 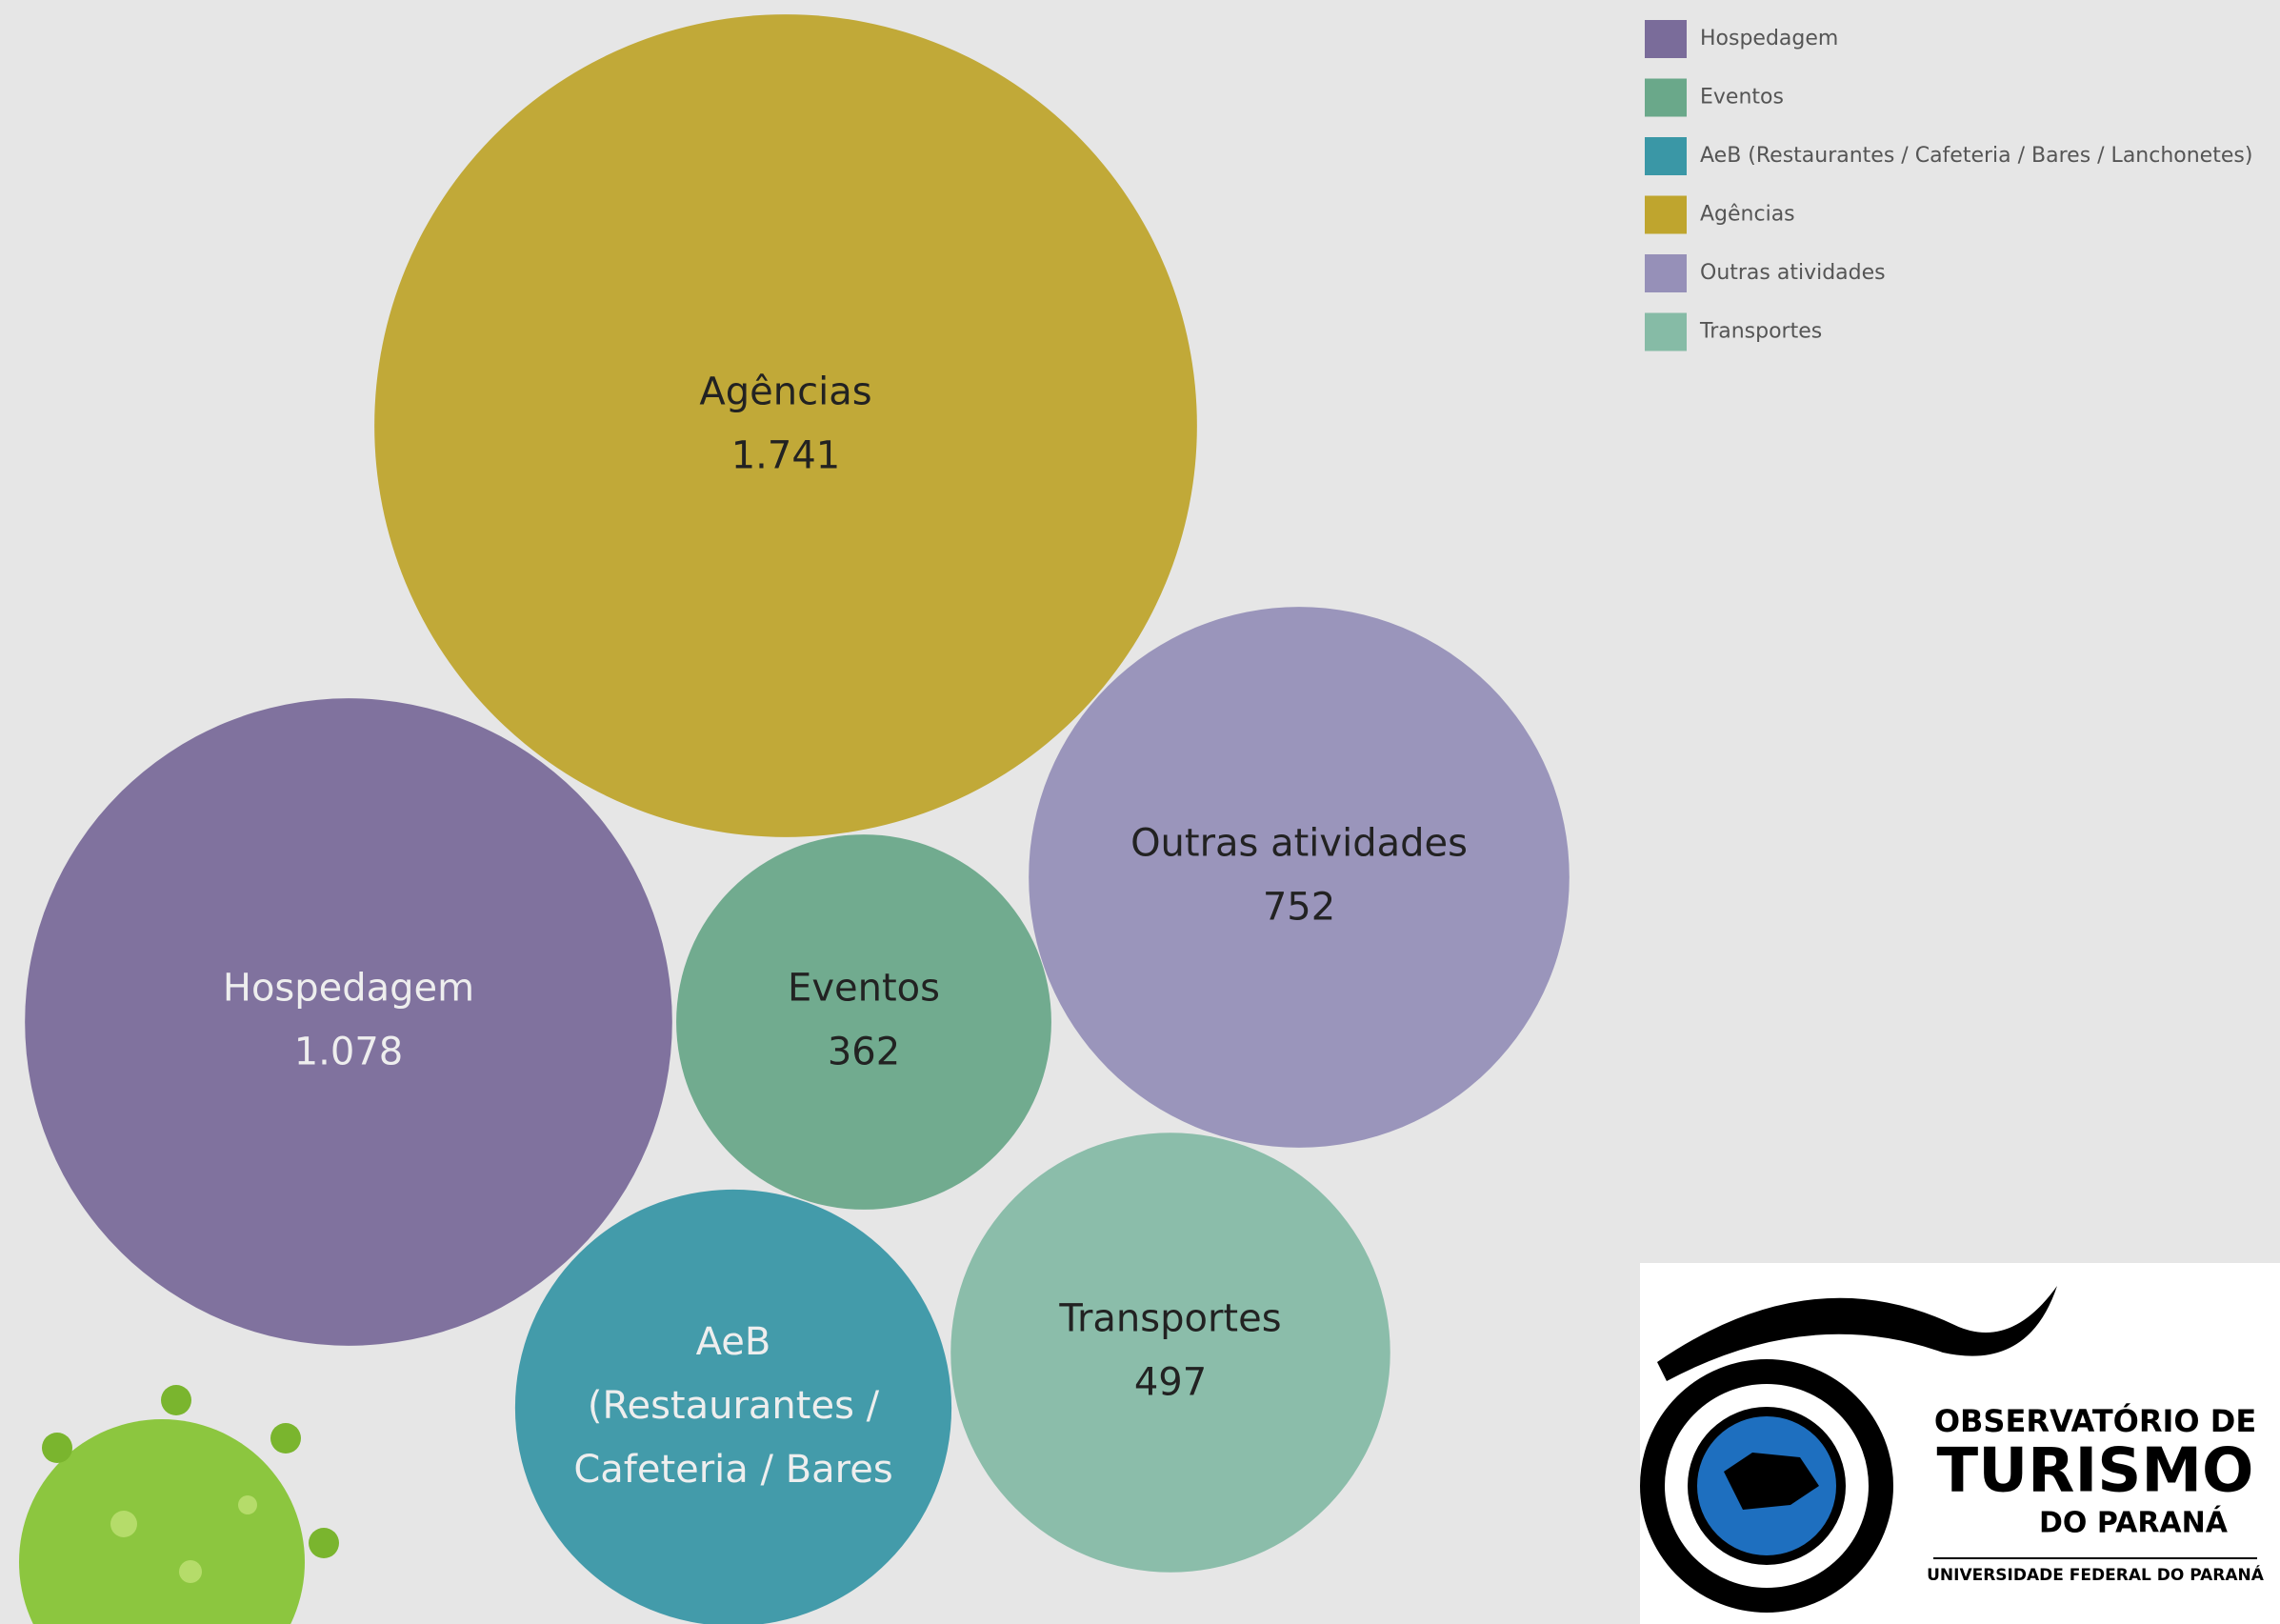 What do you see at coordinates (348, 989) in the screenshot?
I see `bubble-label: Hospedagem` at bounding box center [348, 989].